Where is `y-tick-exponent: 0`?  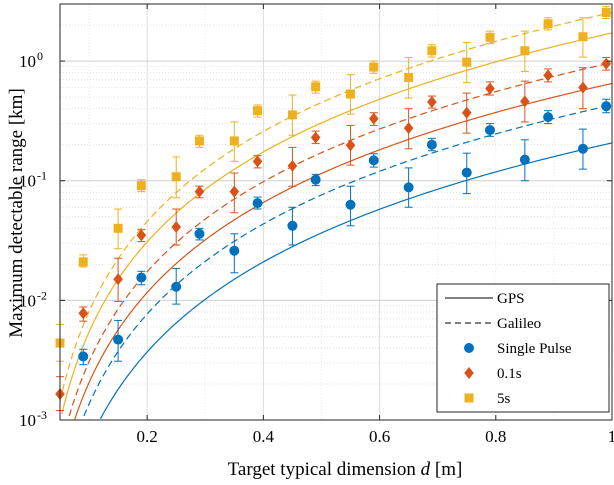
y-tick-exponent: 0 is located at coordinates (40, 56).